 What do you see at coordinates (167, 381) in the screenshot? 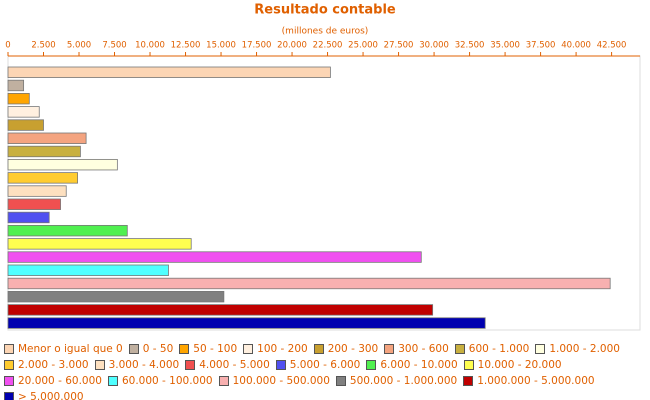
I see `legend-label: 60.000 - 100.000` at bounding box center [167, 381].